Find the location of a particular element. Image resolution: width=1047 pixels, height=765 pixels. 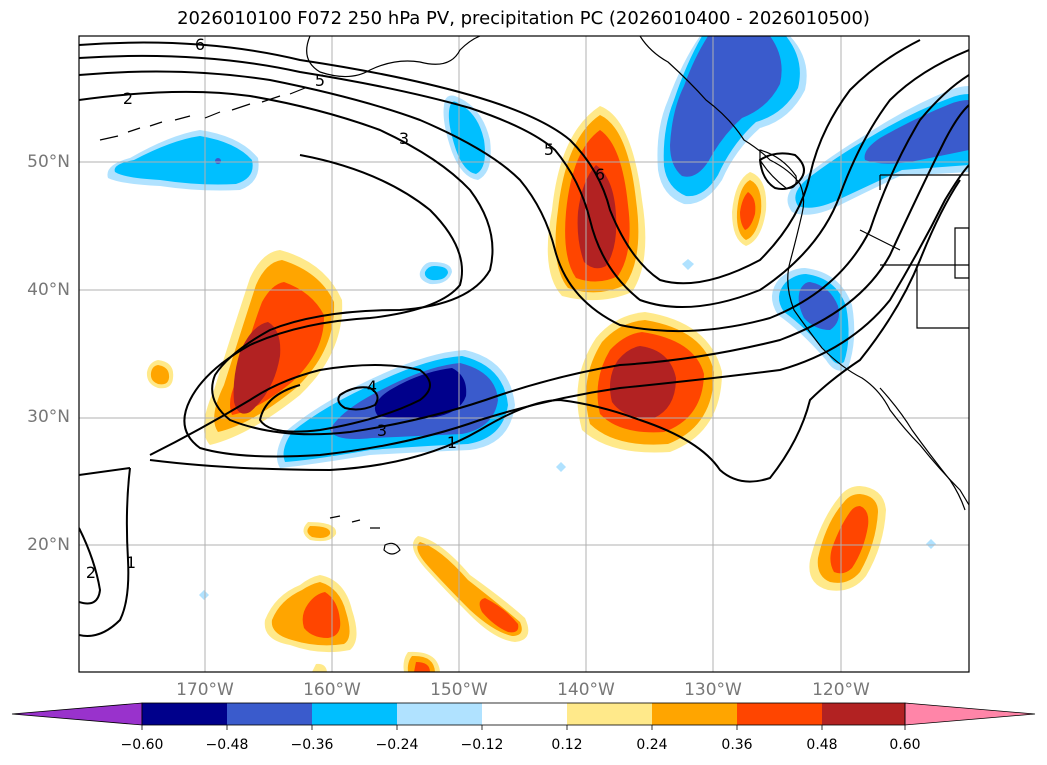

coastline-bc is located at coordinates (722, 125).